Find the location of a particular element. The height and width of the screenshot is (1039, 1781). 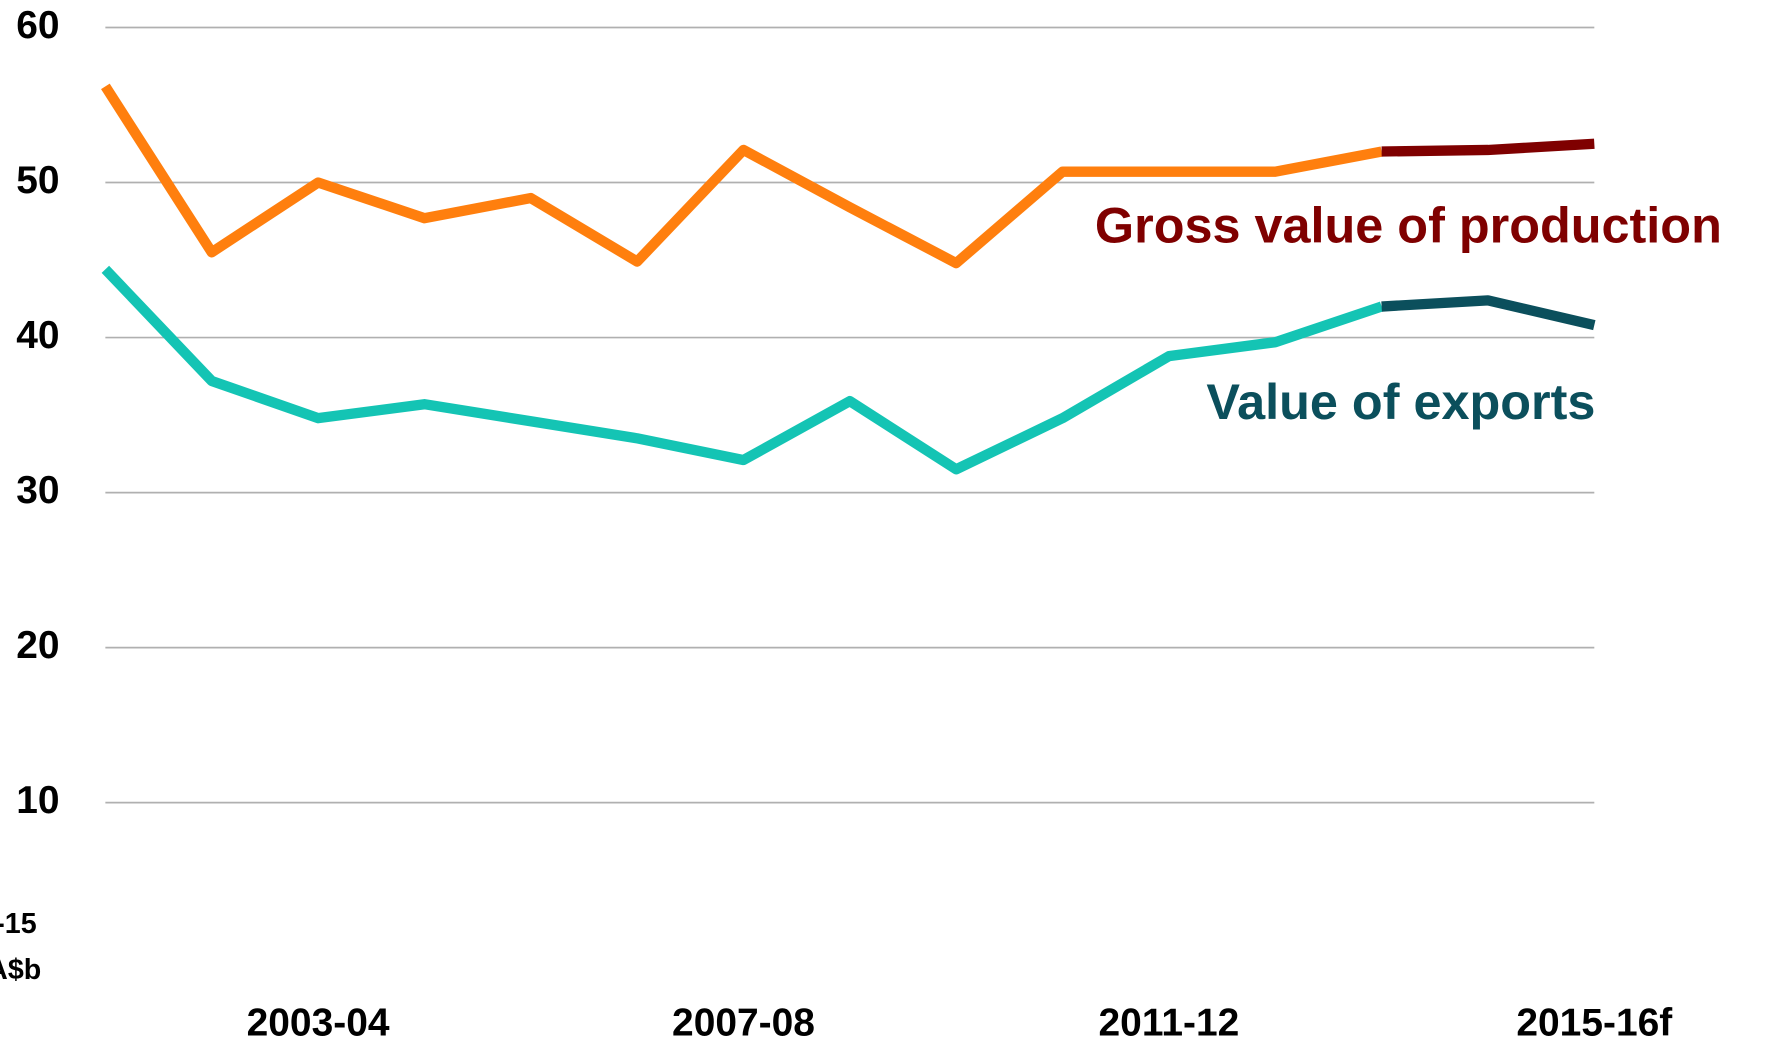

y-tick-label: 20 is located at coordinates (37, 645).